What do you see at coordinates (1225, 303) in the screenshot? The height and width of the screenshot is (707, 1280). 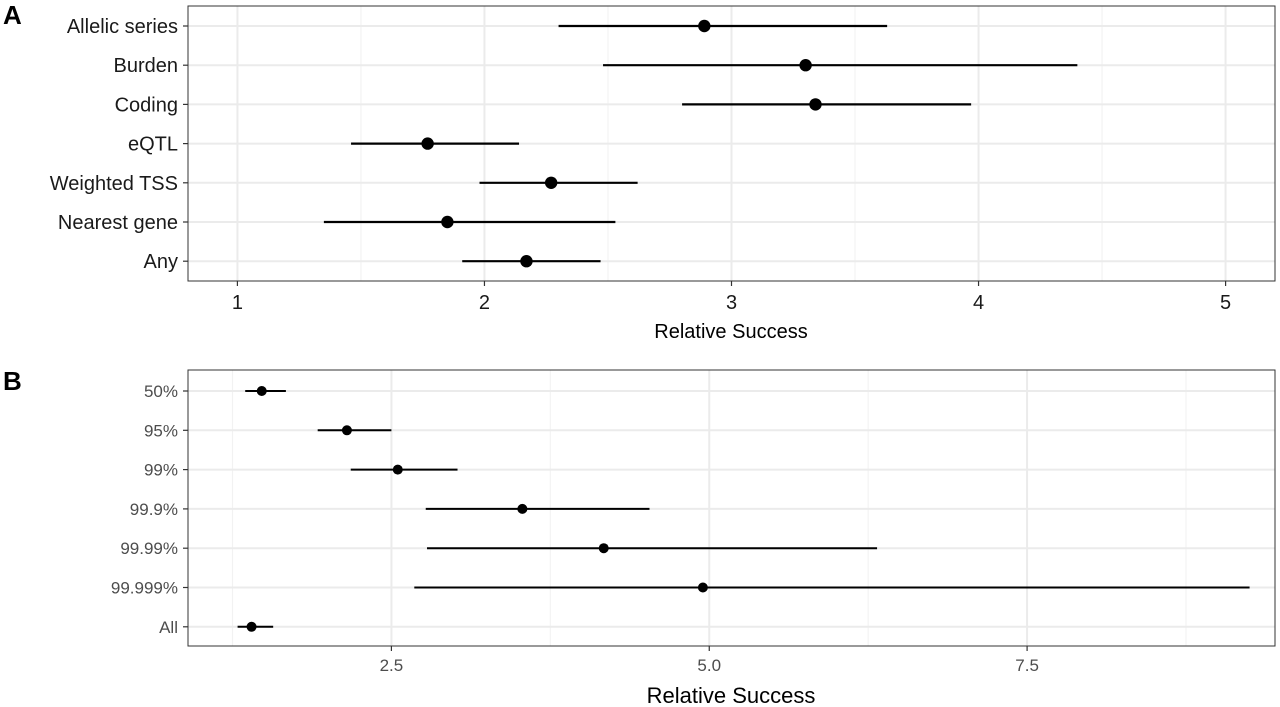 I see `panel-a-x-tick-label: 5` at bounding box center [1225, 303].